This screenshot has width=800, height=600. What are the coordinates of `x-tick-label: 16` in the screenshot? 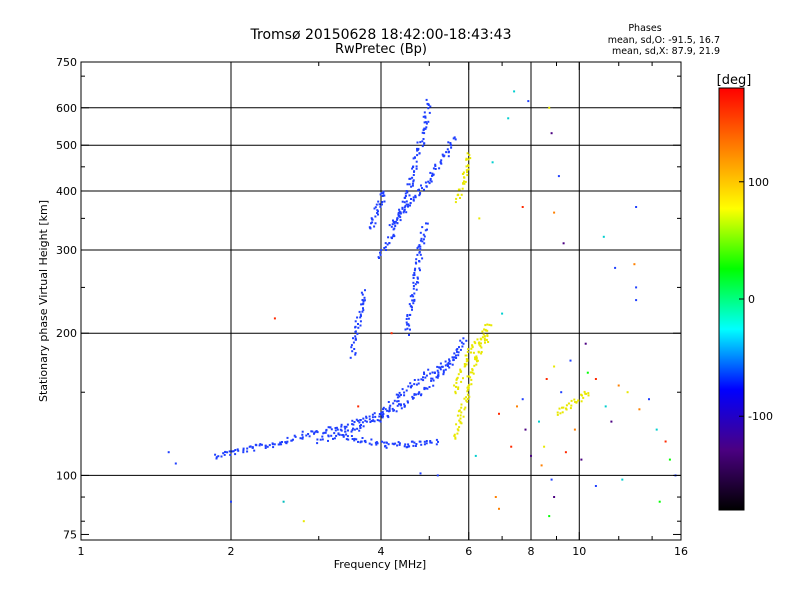 It's located at (681, 551).